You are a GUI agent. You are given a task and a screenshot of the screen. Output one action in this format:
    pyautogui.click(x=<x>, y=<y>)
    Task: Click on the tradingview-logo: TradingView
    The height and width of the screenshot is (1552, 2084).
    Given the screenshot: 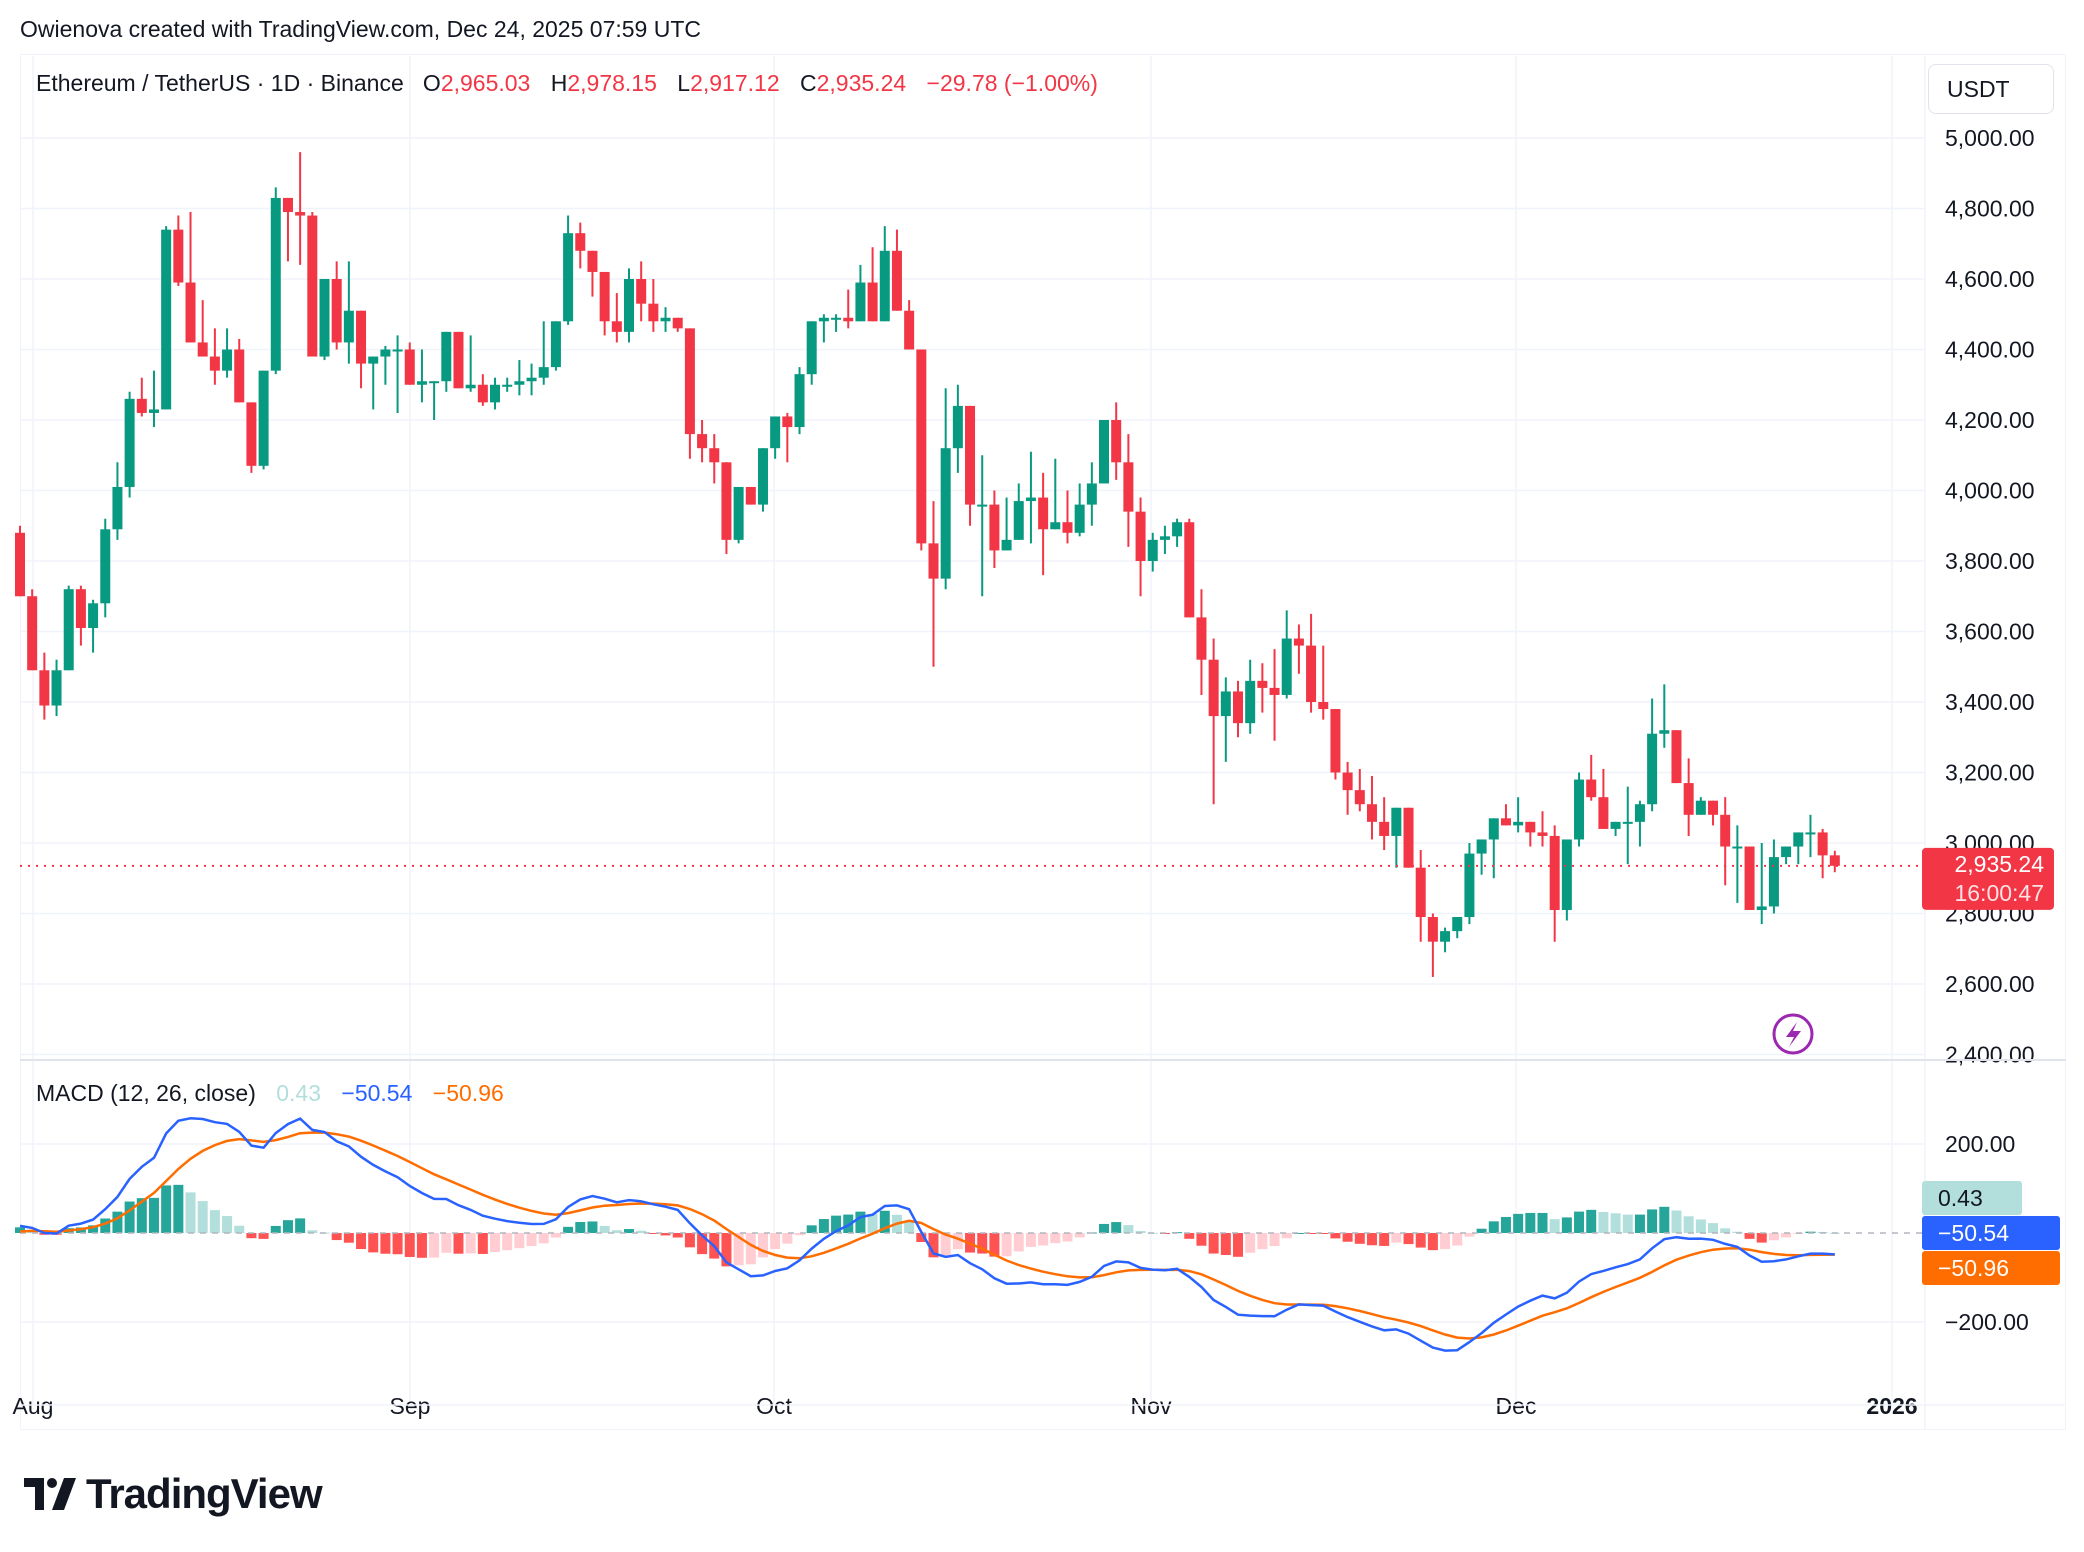 What is the action you would take?
    pyautogui.click(x=173, y=1494)
    